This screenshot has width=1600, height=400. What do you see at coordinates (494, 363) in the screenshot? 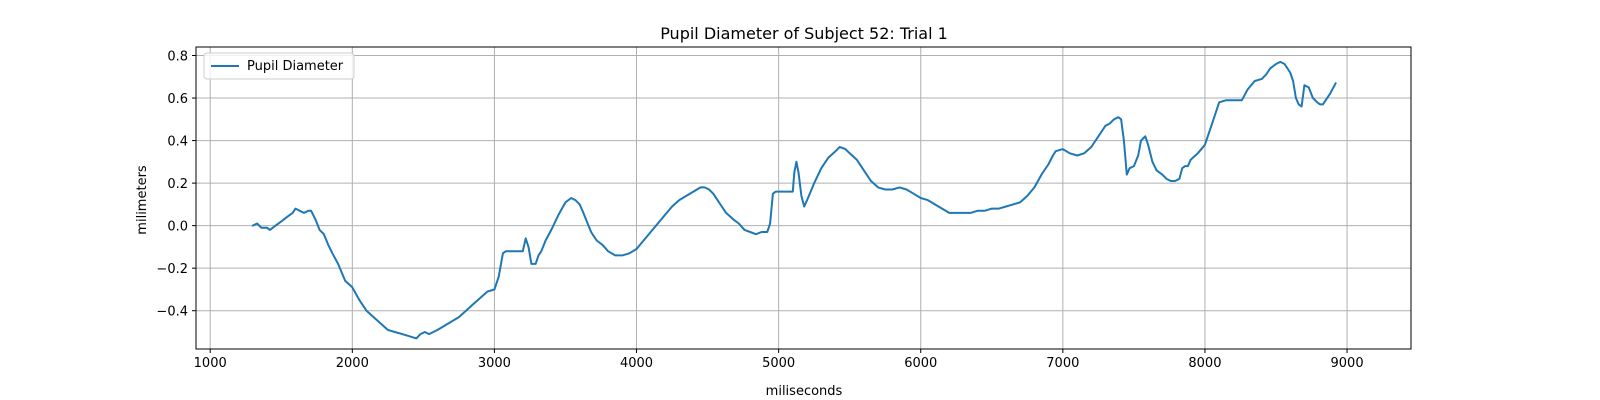
I see `x-tick-label: 3000` at bounding box center [494, 363].